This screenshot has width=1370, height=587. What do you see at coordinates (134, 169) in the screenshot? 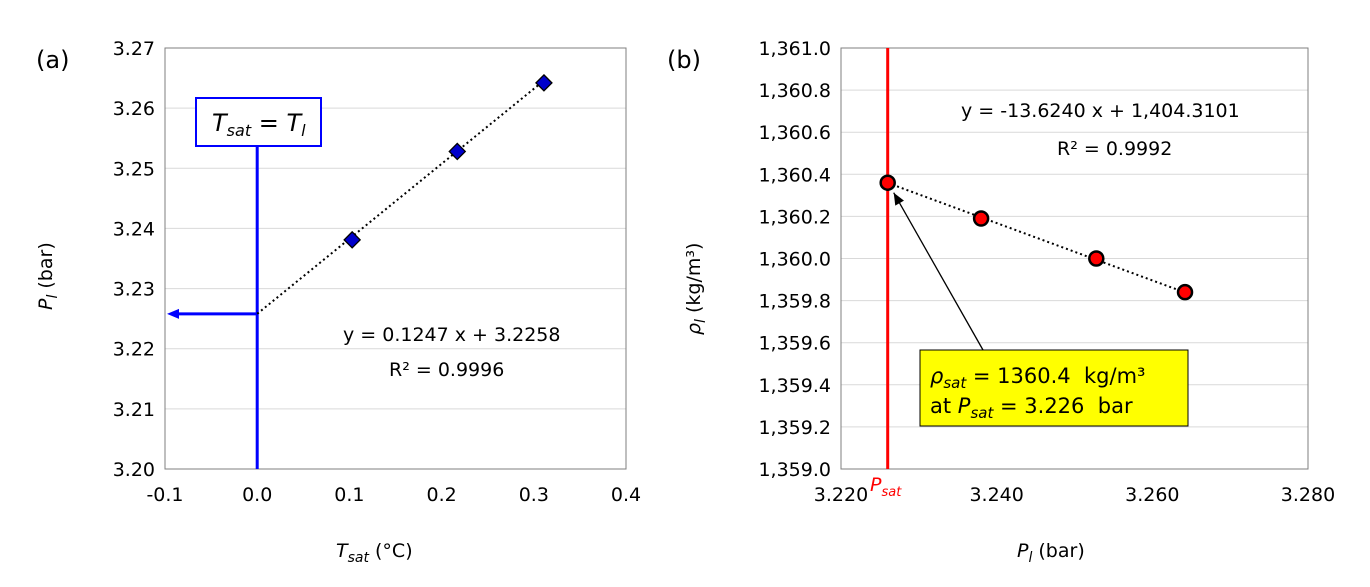
I see `y-tick-label: 3.25` at bounding box center [134, 169].